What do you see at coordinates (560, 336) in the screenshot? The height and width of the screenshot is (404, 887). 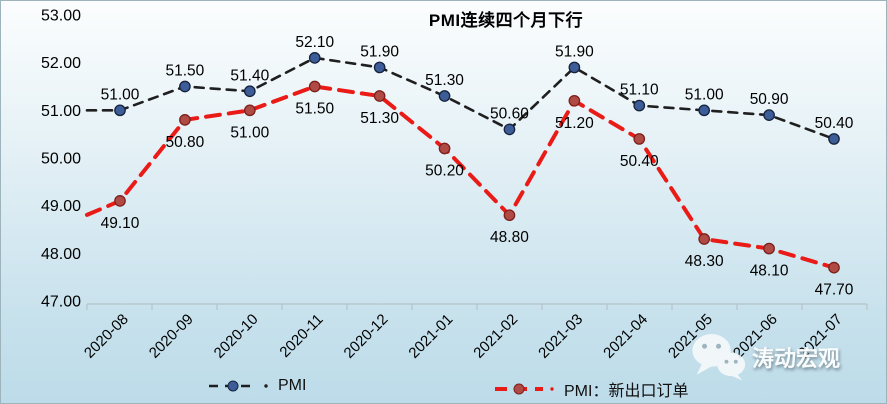 I see `x-axis-label: 2021-03` at bounding box center [560, 336].